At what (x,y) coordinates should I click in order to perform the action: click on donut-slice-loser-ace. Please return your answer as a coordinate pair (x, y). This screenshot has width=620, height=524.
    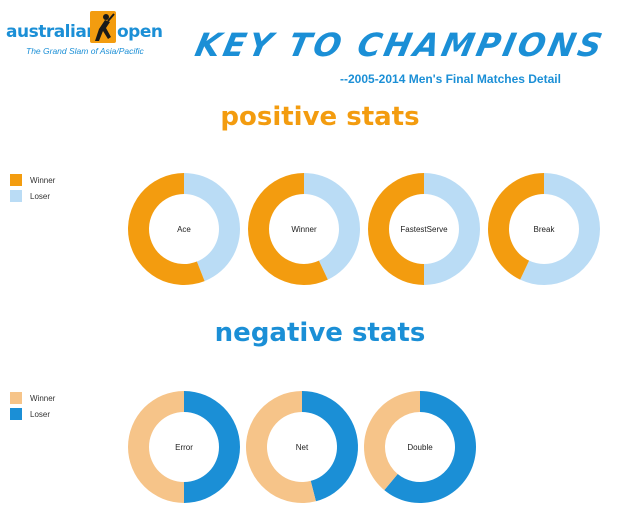
    Looking at the image, I should click on (212, 227).